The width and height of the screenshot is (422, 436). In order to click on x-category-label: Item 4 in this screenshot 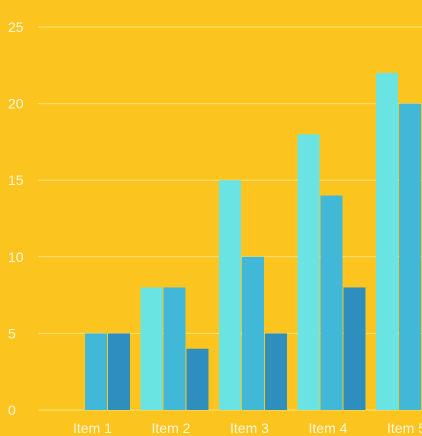, I will do `click(328, 428)`.